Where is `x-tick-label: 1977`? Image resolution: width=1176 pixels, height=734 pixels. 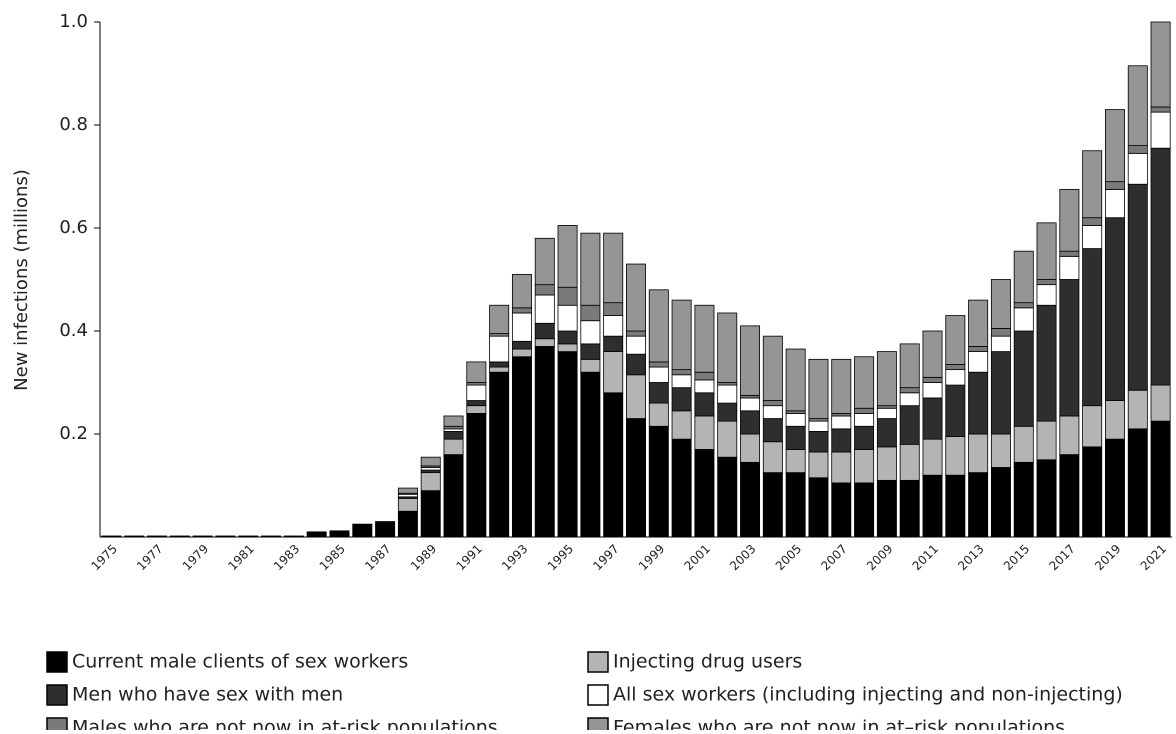 x-tick-label: 1977 is located at coordinates (149, 557).